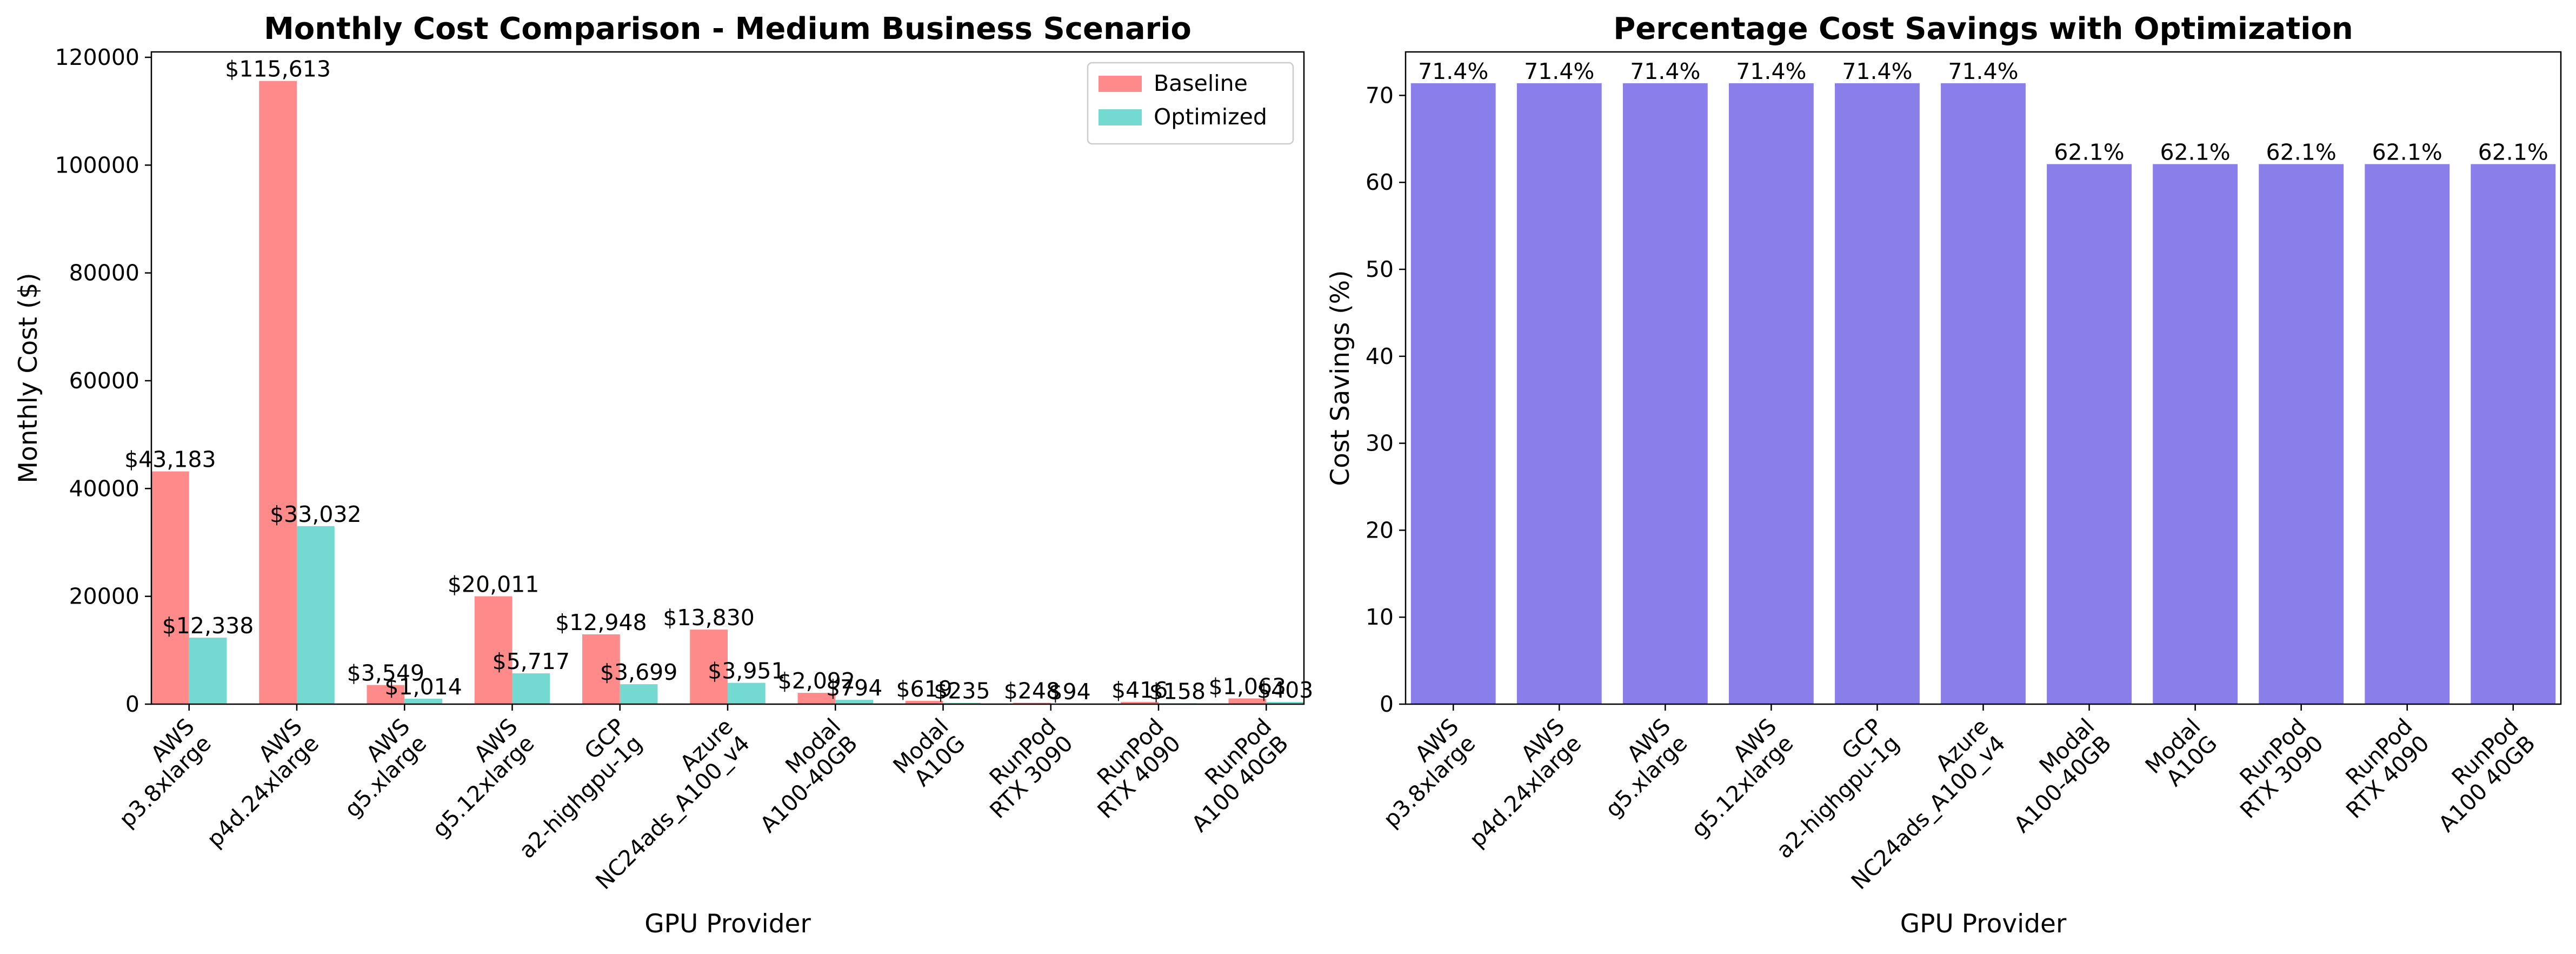 Image resolution: width=2576 pixels, height=954 pixels. I want to click on y-tick-label: 100000, so click(97, 165).